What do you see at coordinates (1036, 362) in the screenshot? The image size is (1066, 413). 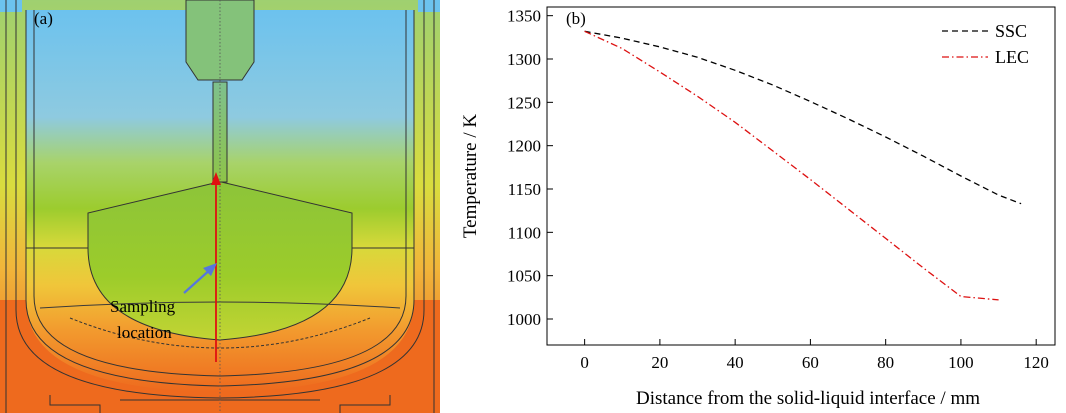 I see `x-tick-label-6: 120` at bounding box center [1036, 362].